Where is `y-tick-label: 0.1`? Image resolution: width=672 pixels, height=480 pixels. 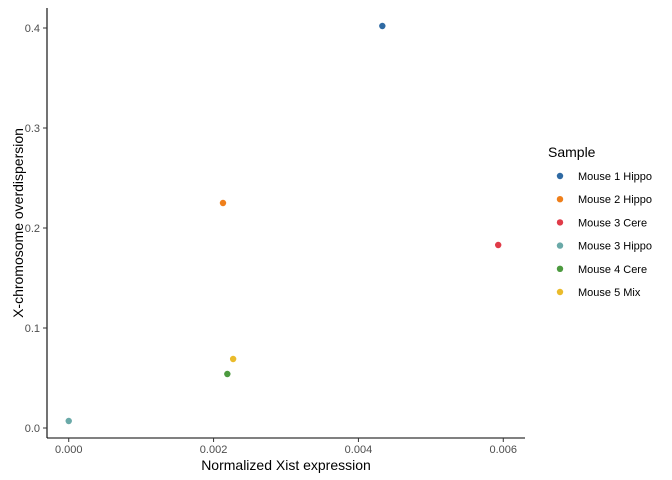
y-tick-label: 0.1 is located at coordinates (32, 329).